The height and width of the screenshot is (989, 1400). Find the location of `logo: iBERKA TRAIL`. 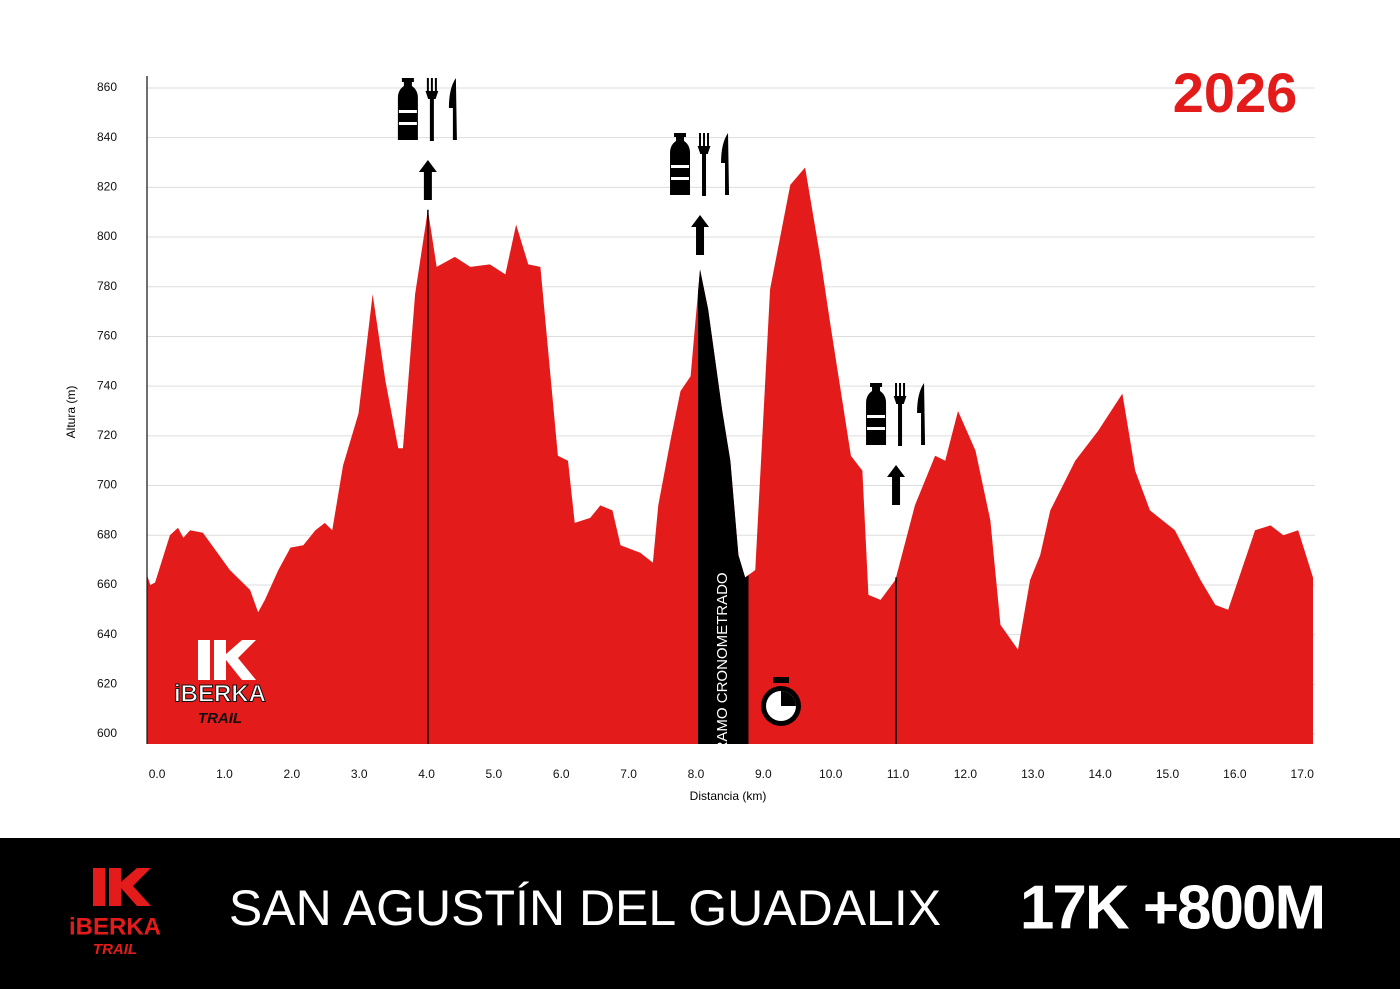

logo: iBERKA TRAIL is located at coordinates (220, 683).